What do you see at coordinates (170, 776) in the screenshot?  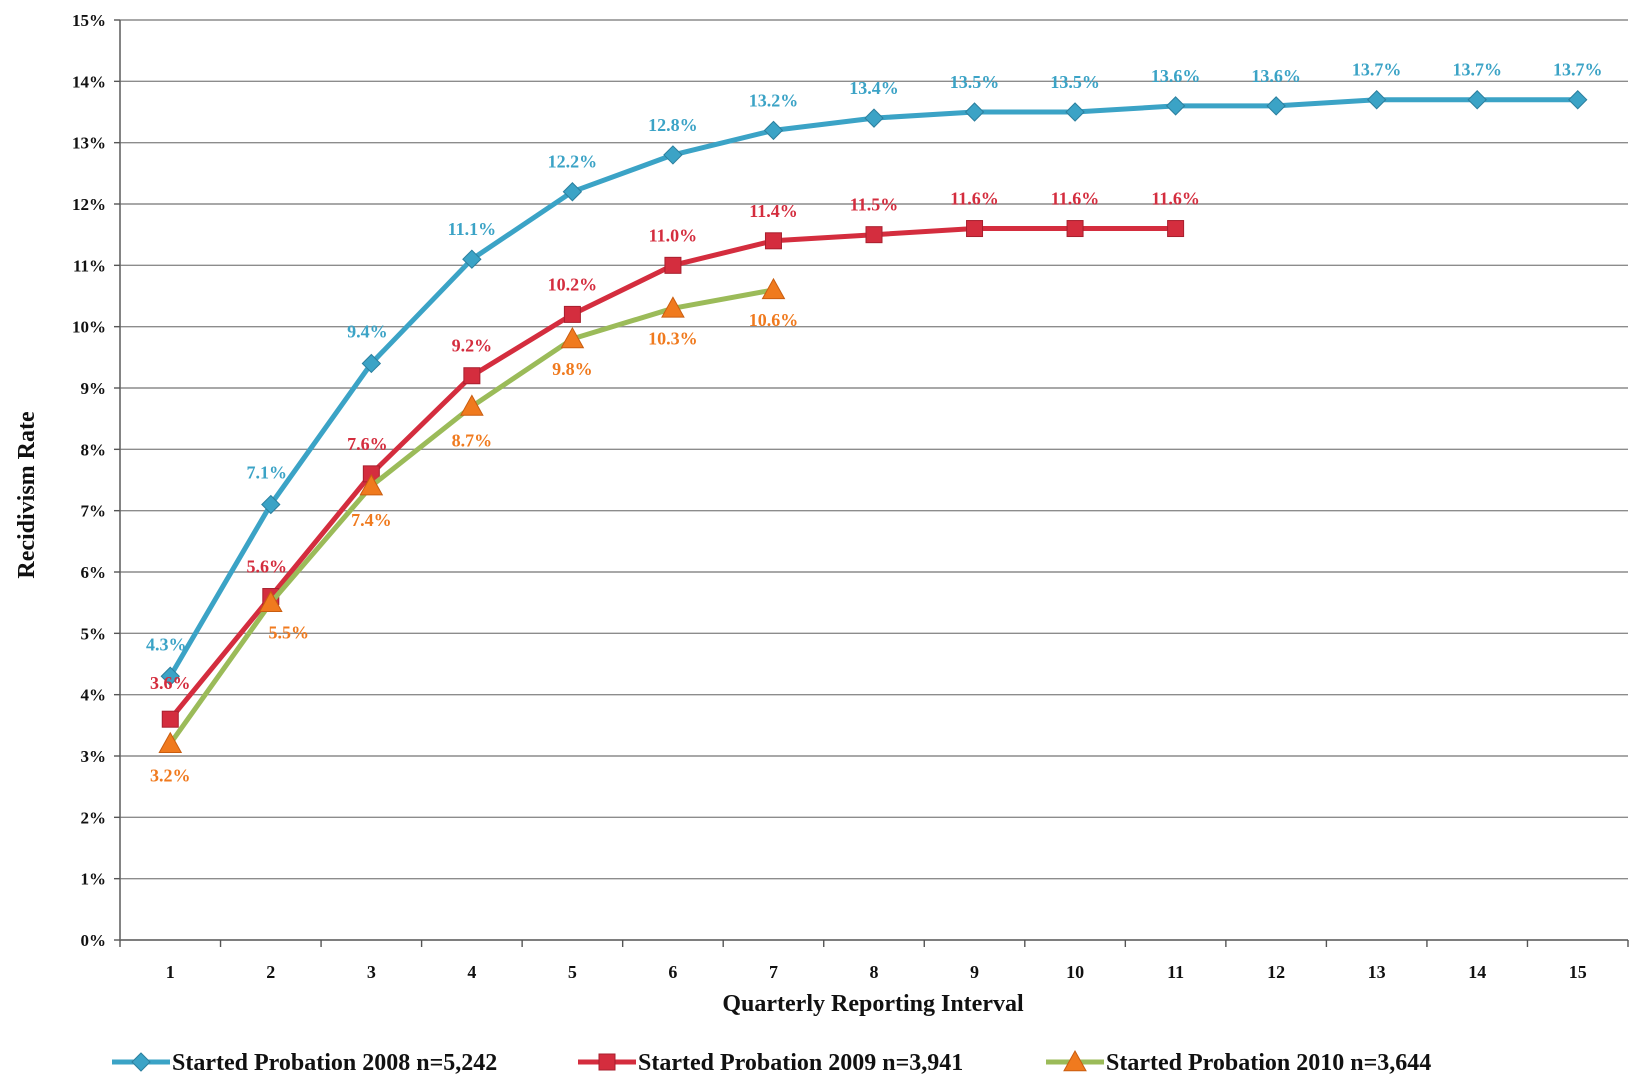 I see `data-label: 3.2%` at bounding box center [170, 776].